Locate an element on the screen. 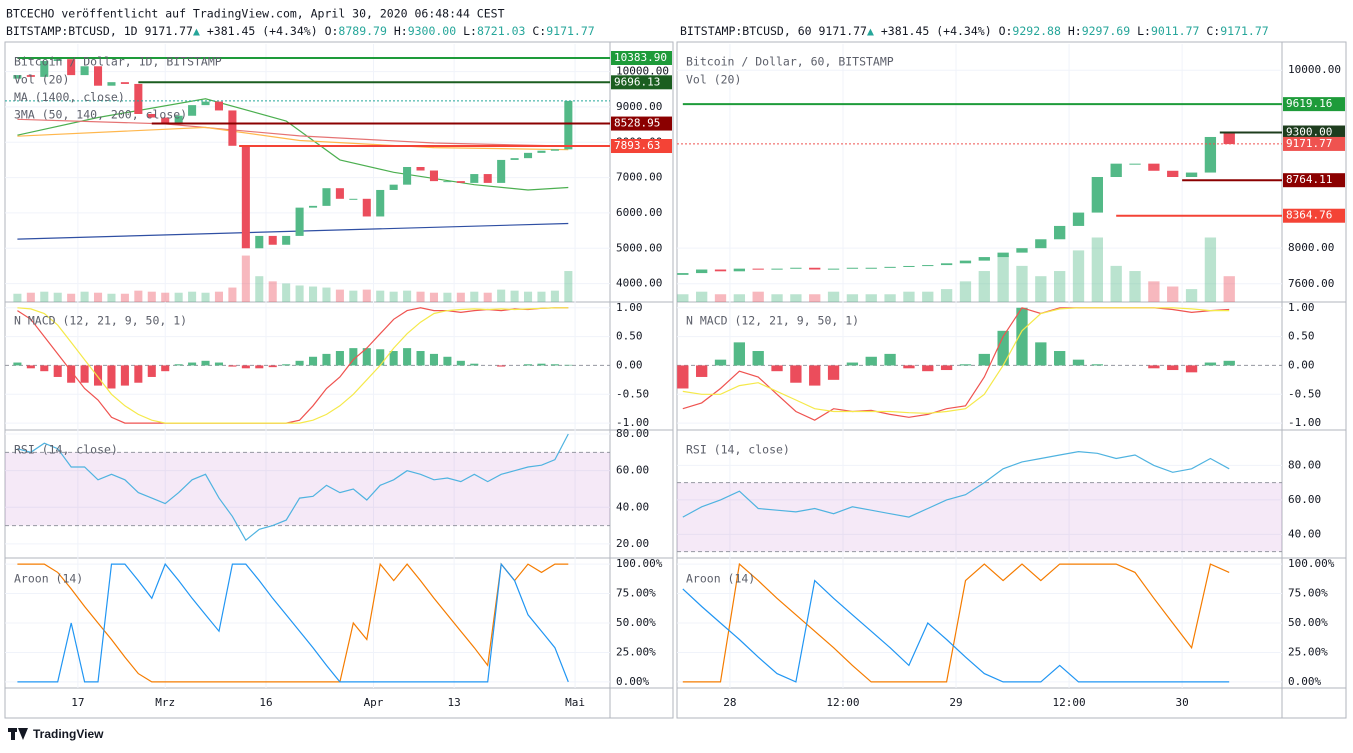 Image resolution: width=1353 pixels, height=753 pixels. x-tick-label: 17 is located at coordinates (77, 702).